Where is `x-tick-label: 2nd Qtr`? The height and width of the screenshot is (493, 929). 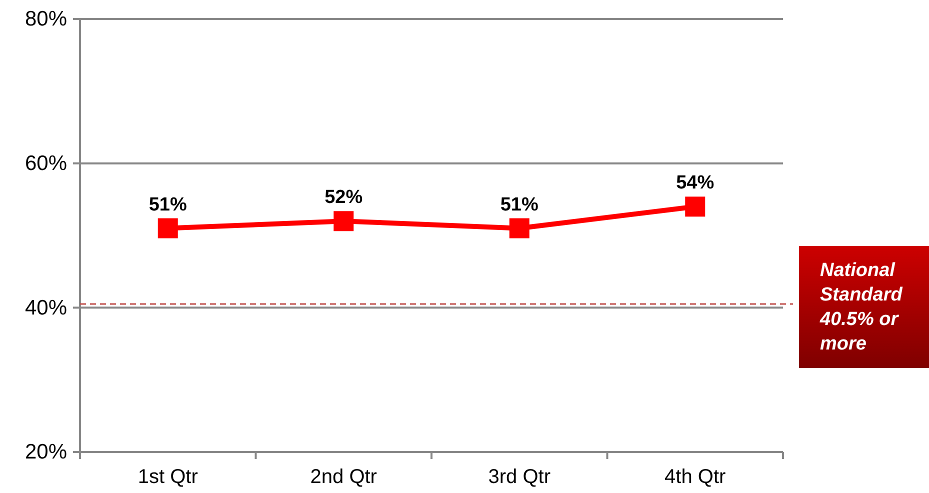
x-tick-label: 2nd Qtr is located at coordinates (344, 477).